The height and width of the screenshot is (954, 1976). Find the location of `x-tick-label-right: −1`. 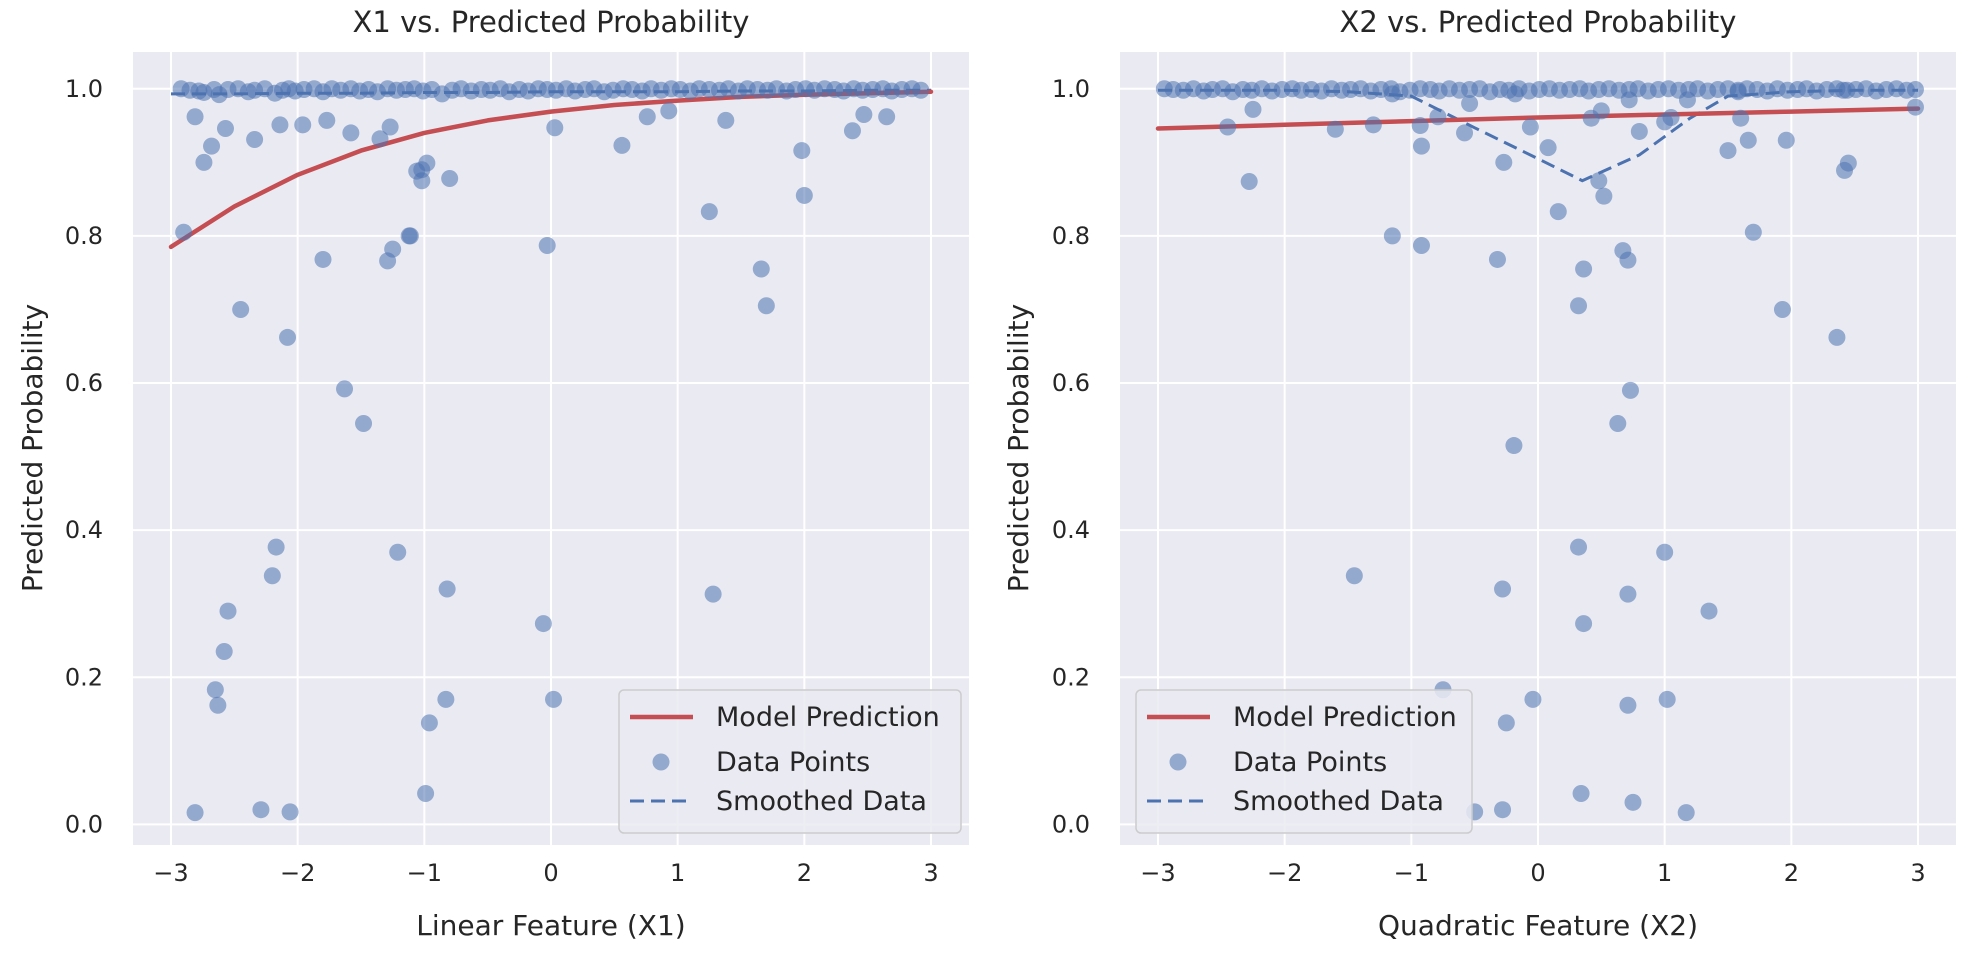

x-tick-label-right: −1 is located at coordinates (1411, 873).